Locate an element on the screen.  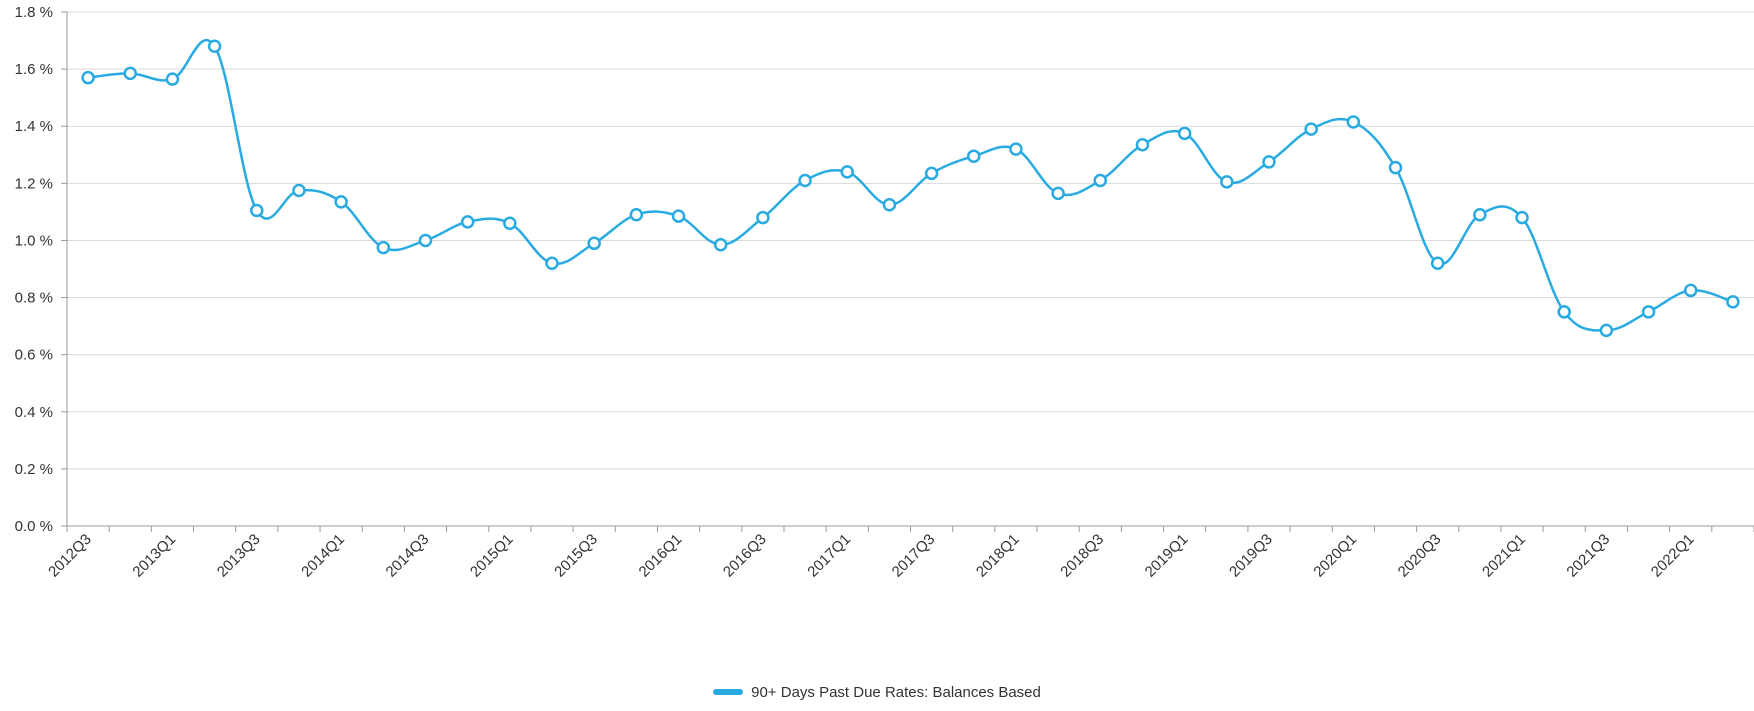
x-tick-label: 2021Q3 is located at coordinates (1588, 556).